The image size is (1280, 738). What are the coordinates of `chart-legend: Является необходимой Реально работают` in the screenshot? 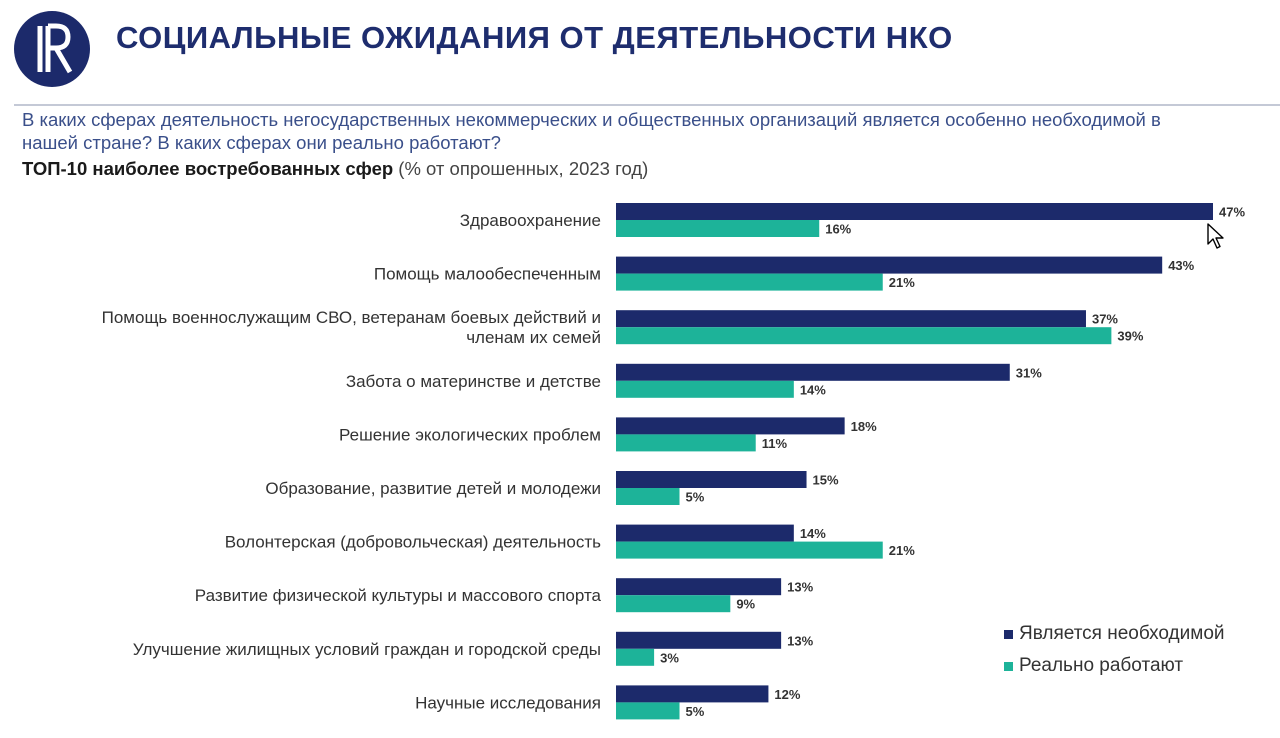 It's located at (1114, 650).